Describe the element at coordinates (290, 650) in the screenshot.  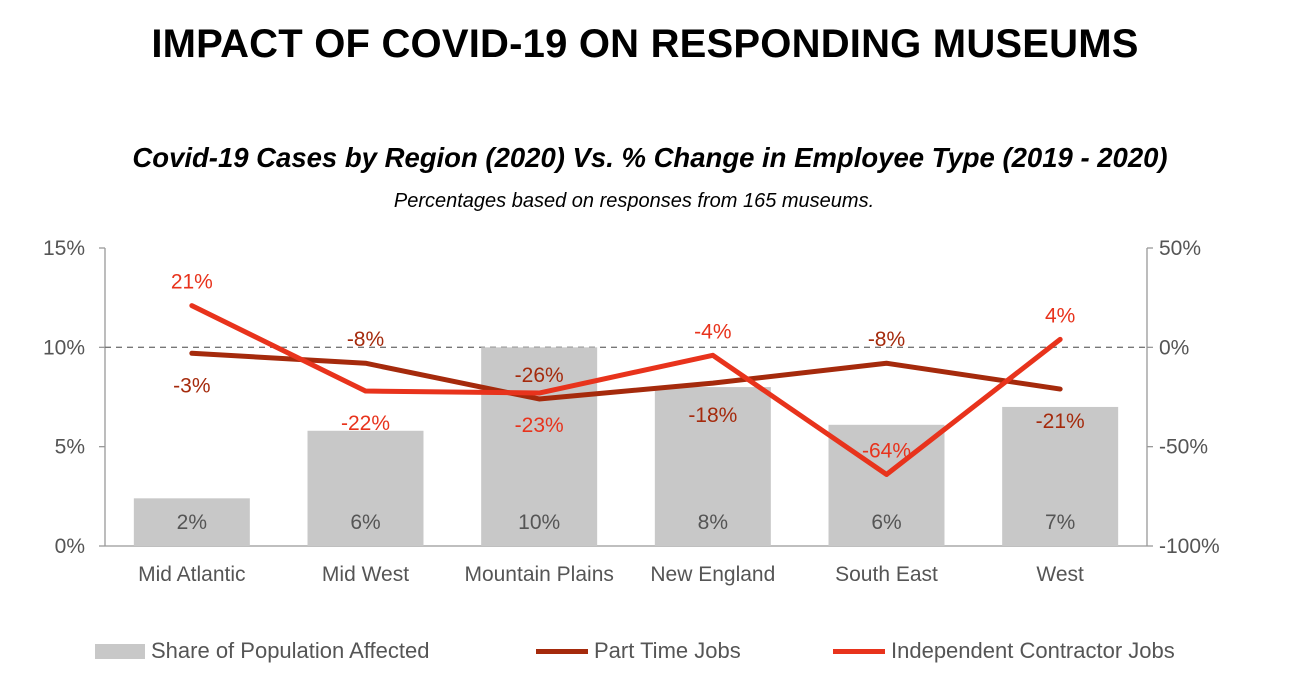
I see `legend-label-population: Share of Population Affected` at that location.